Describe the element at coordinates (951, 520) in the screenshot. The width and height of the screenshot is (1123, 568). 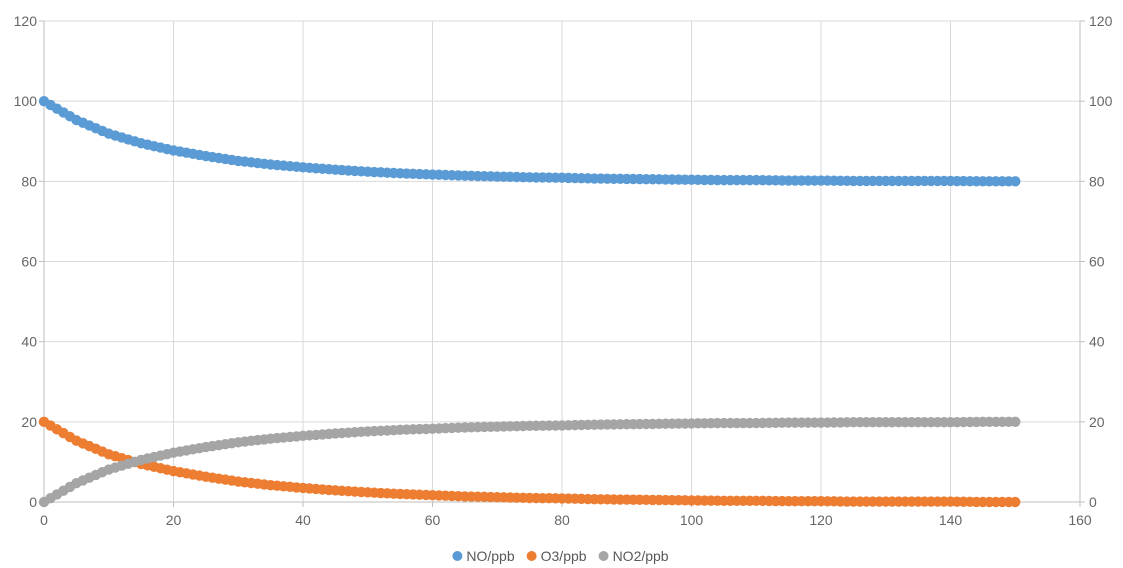
I see `x-tick-label: 140` at that location.